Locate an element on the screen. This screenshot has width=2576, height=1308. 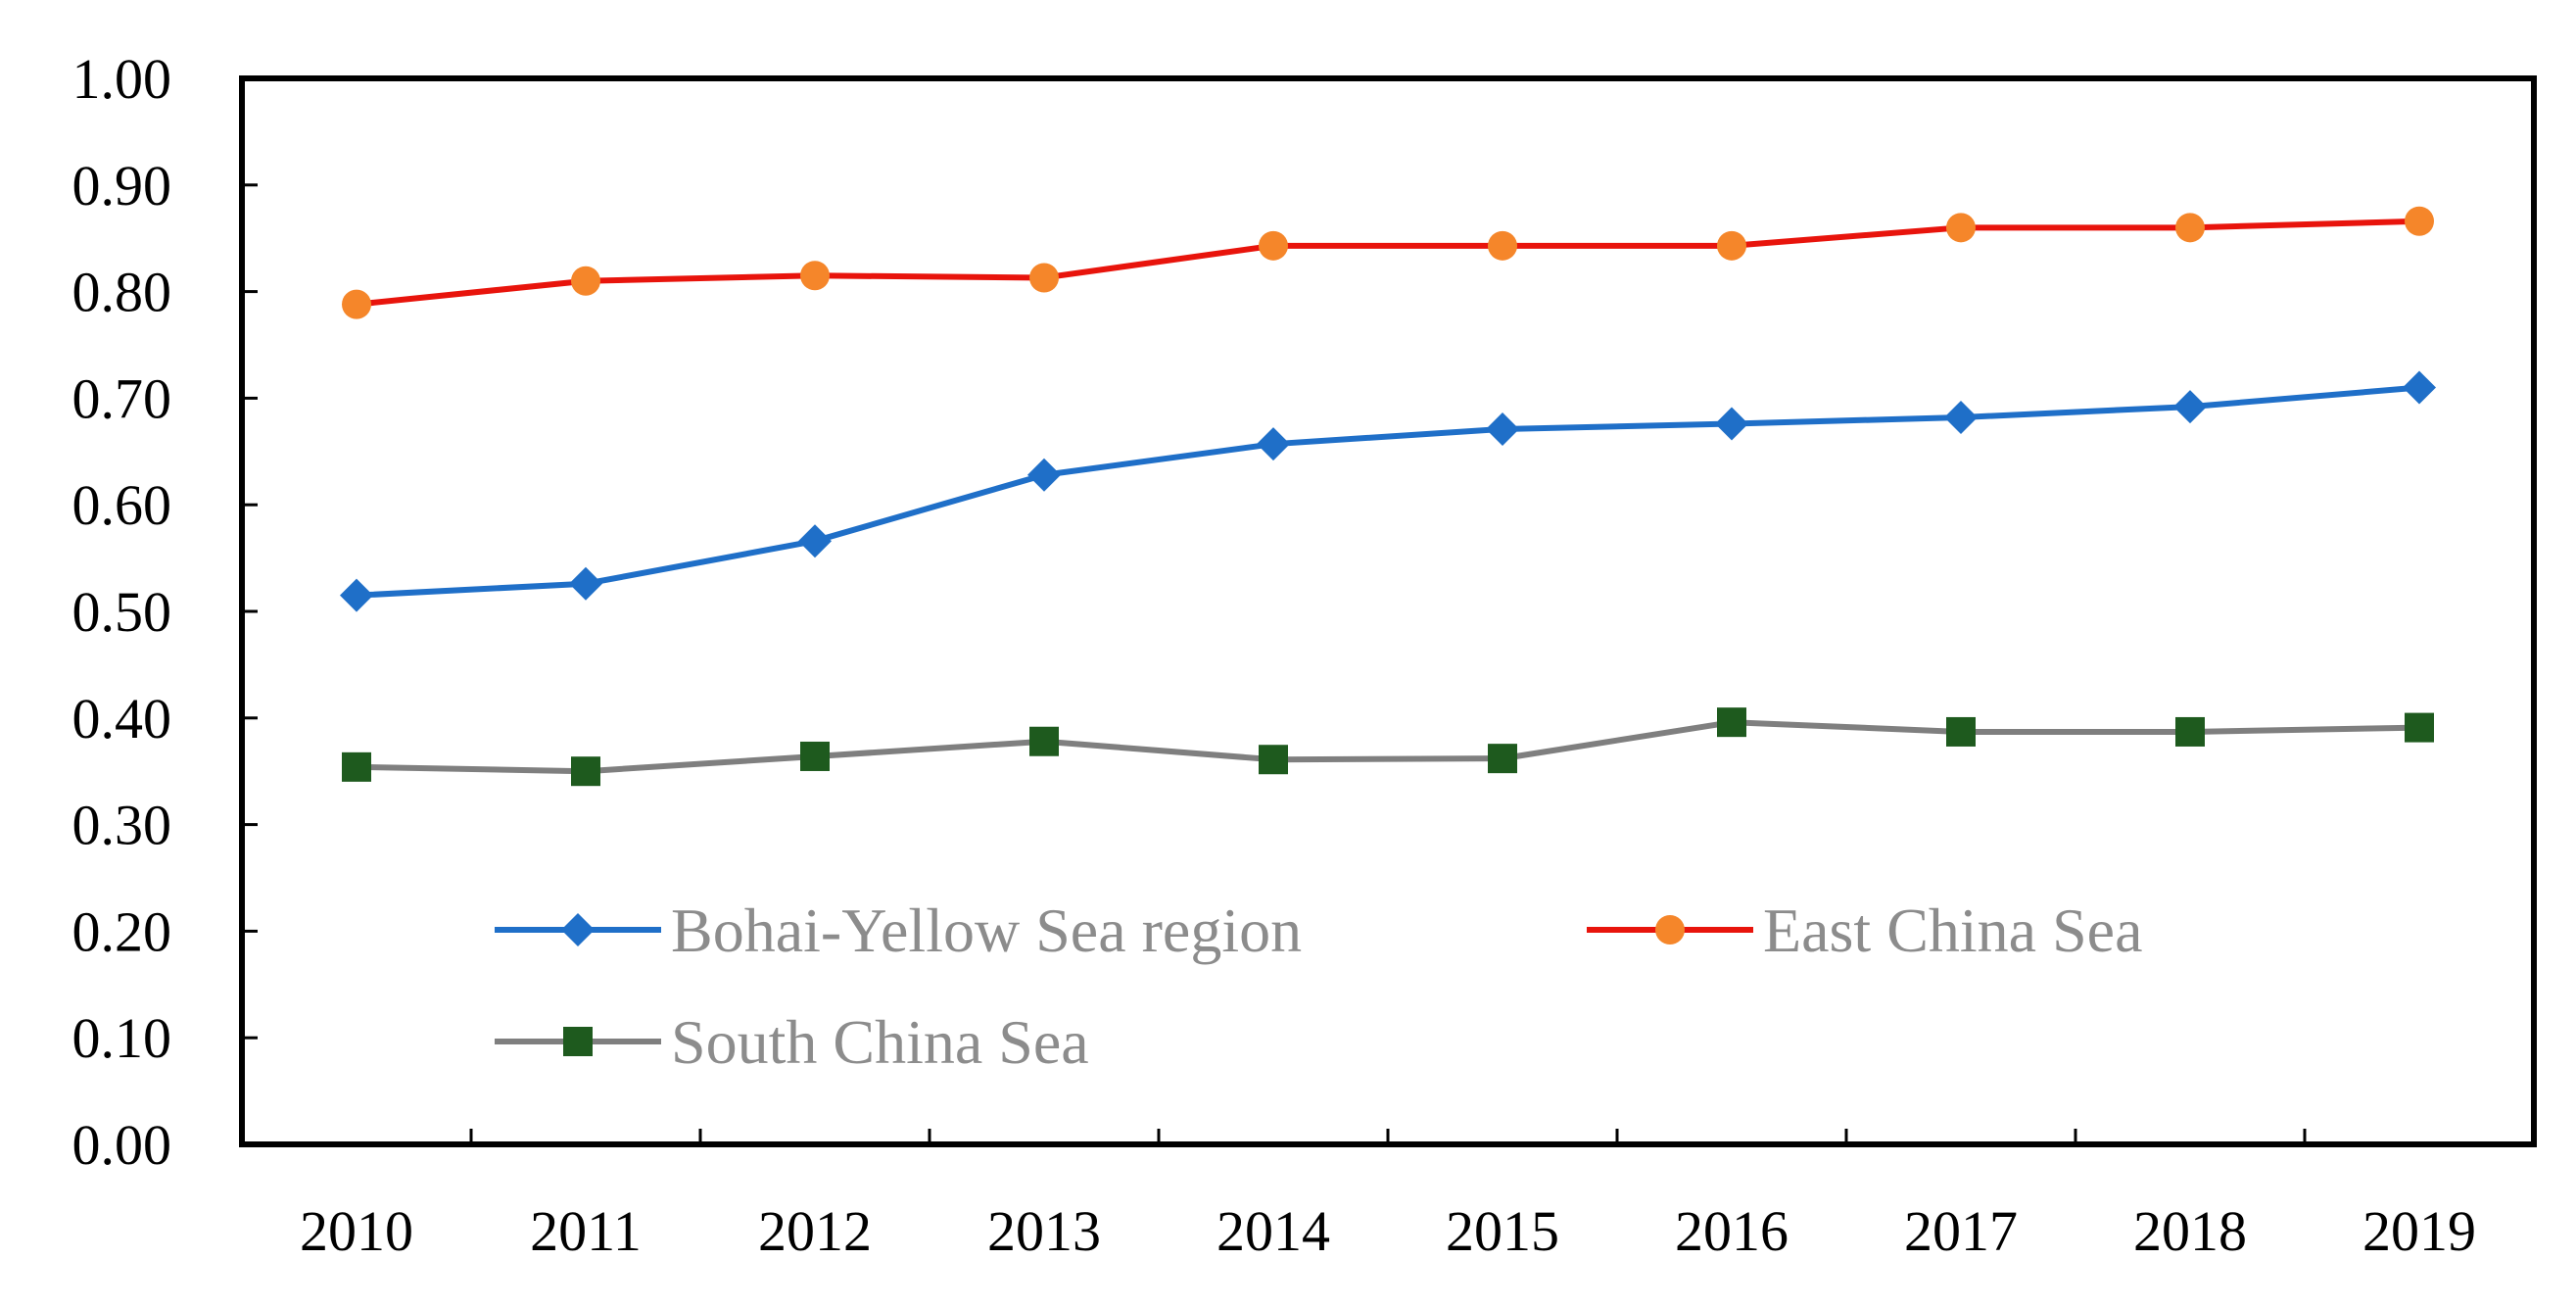
legend-item: Bohai-Yellow Sea region is located at coordinates (899, 931).